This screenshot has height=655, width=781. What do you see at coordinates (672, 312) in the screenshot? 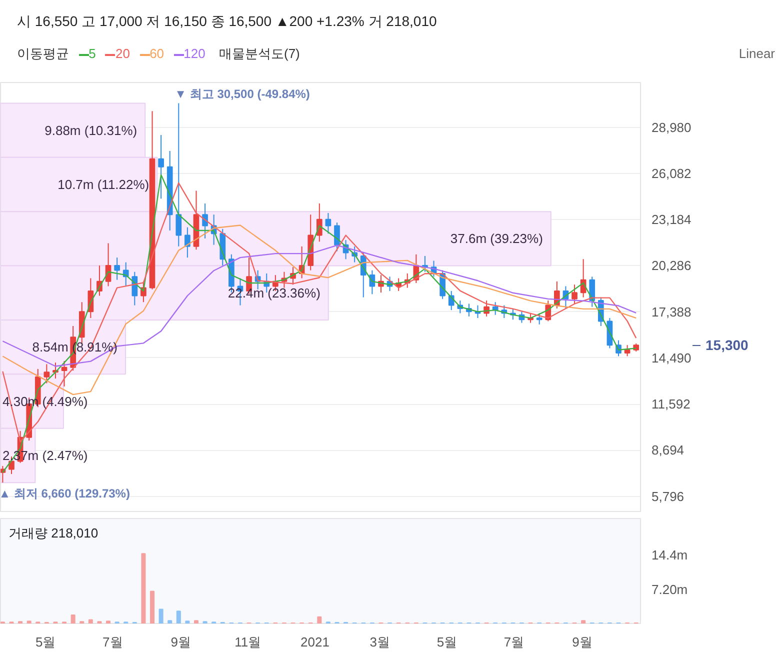
I see `y-tick-label: 17,388` at bounding box center [672, 312].